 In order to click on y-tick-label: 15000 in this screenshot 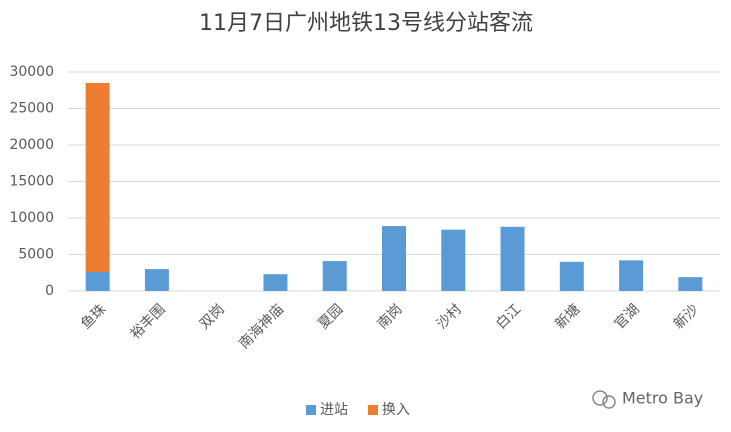, I will do `click(31, 182)`.